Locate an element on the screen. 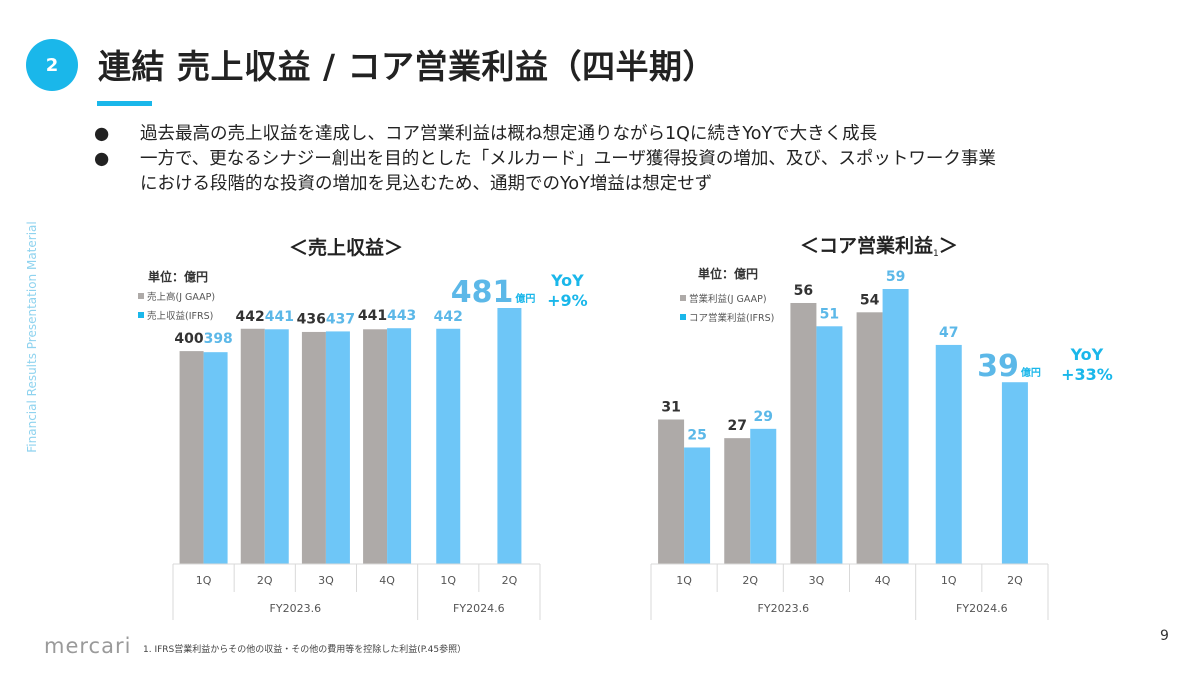 The width and height of the screenshot is (1200, 675). data-label-ifrs: 443 is located at coordinates (401, 316).